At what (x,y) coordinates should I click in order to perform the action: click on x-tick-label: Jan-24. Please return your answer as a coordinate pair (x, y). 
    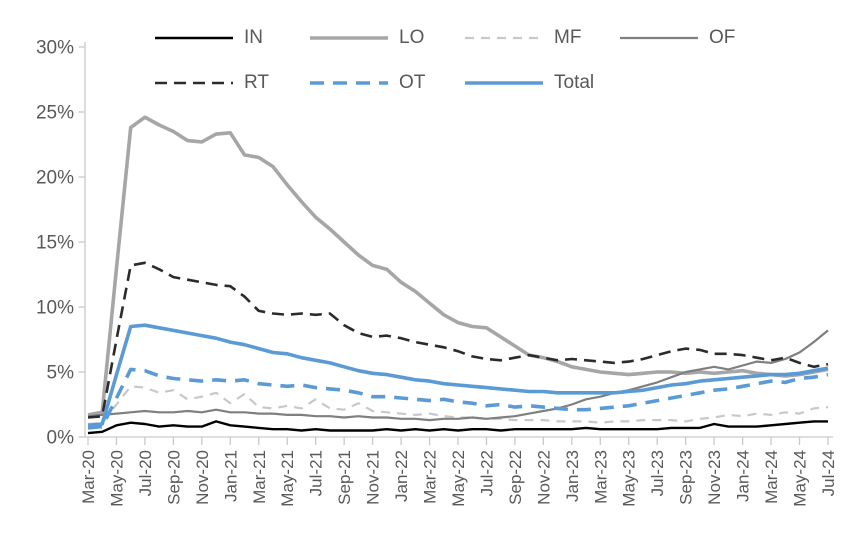
    Looking at the image, I should click on (743, 476).